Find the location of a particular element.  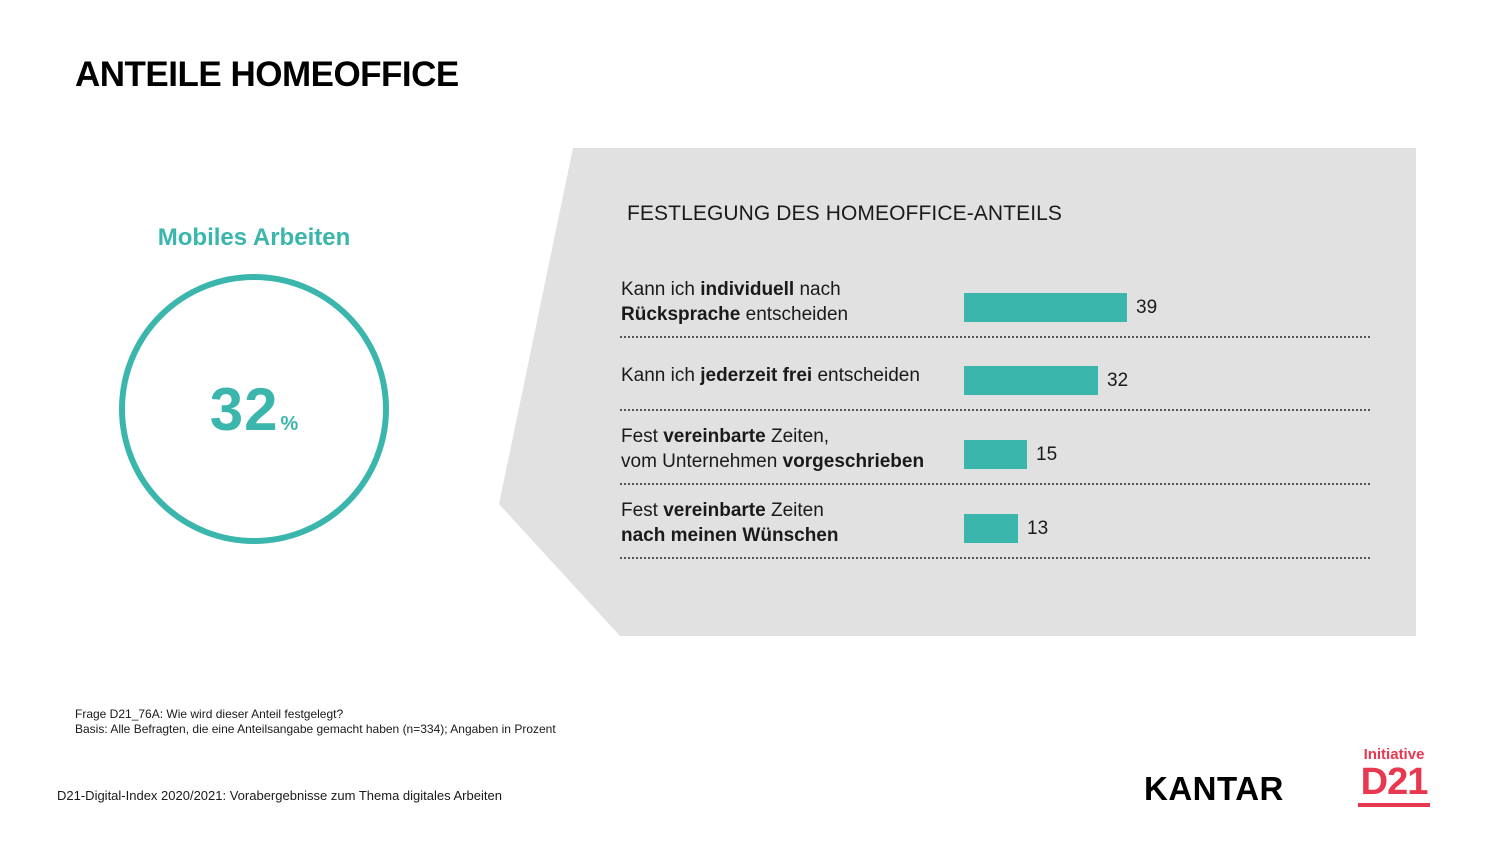

bar-value-label: 32 is located at coordinates (1118, 380).